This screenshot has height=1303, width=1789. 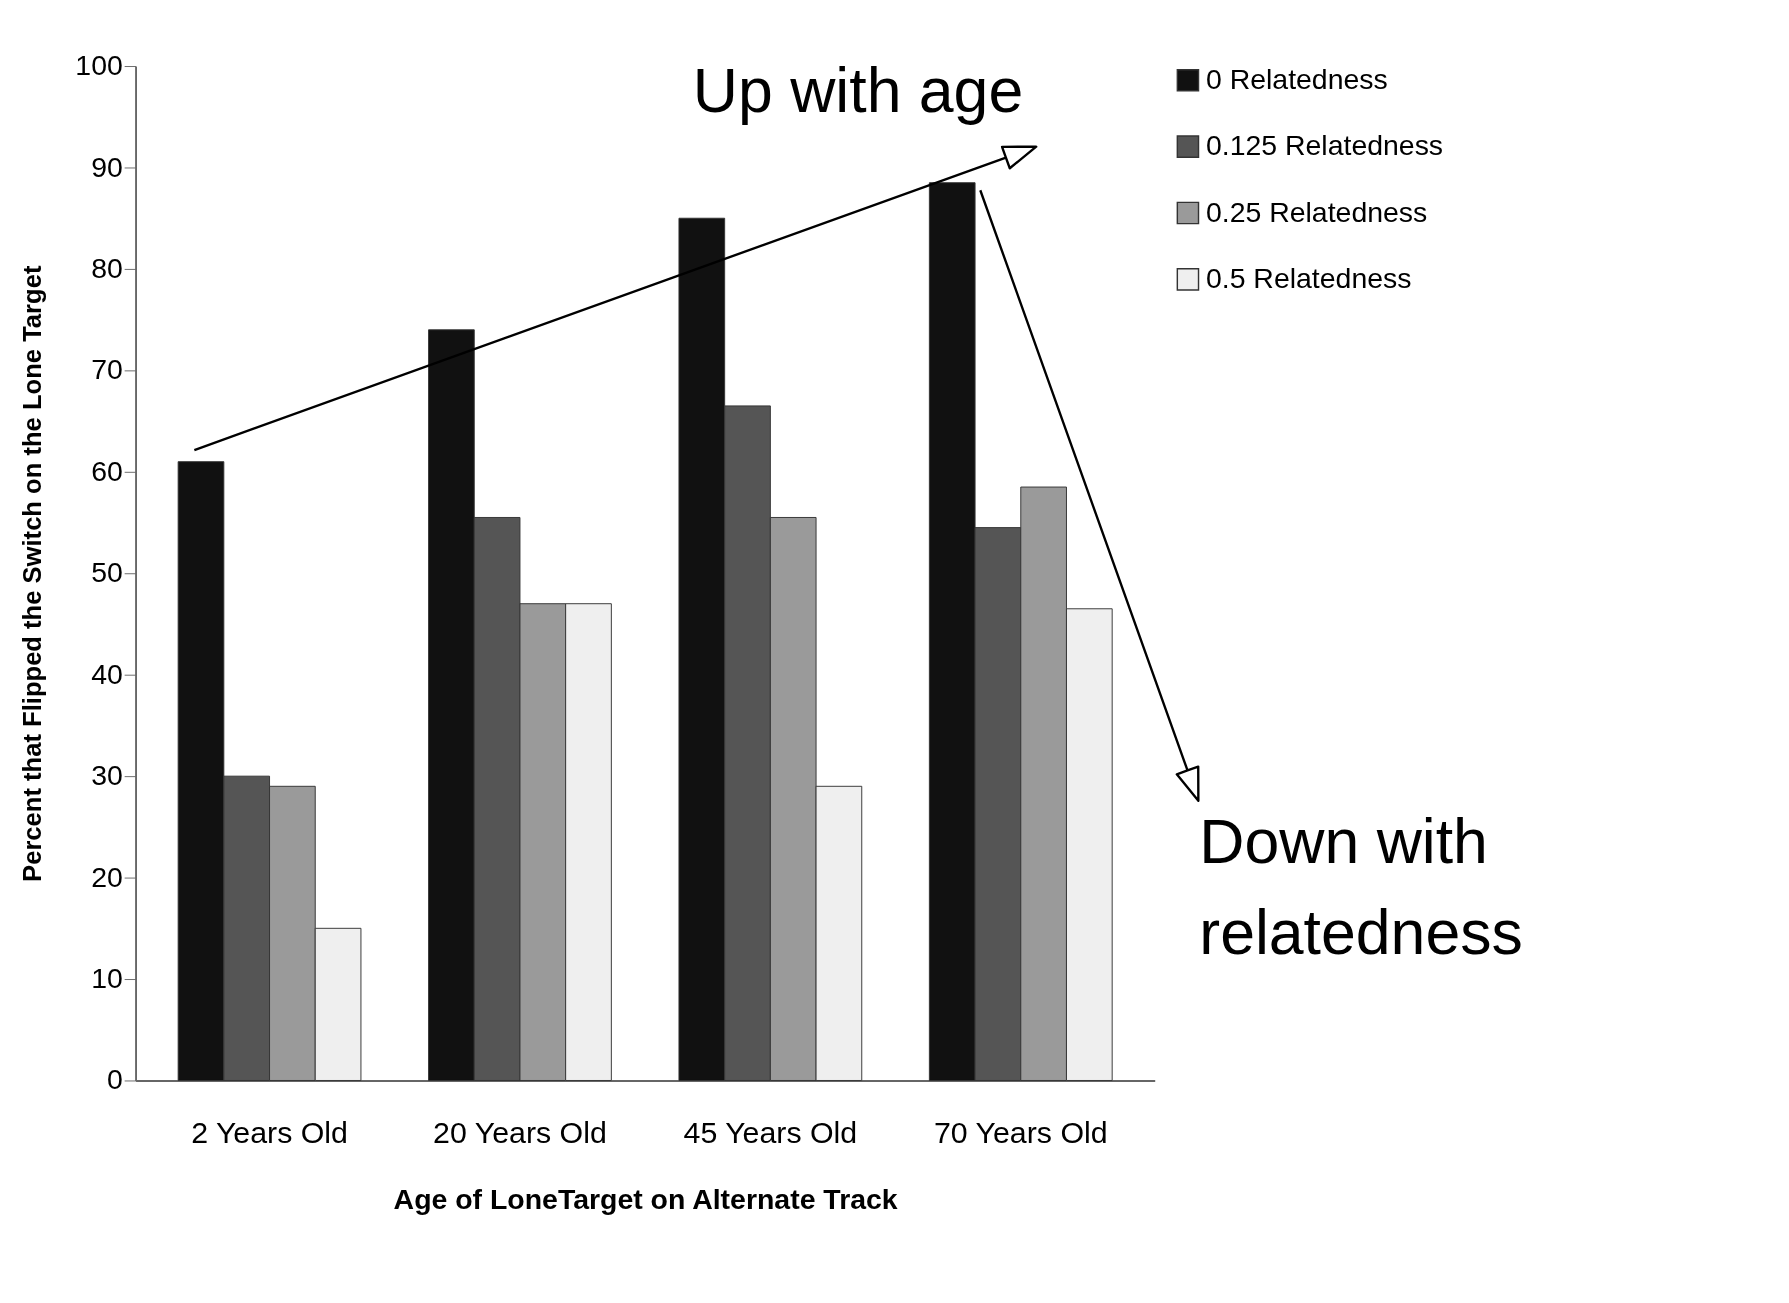 I want to click on legend-label: 0.5 Relatedness, so click(x=1308, y=277).